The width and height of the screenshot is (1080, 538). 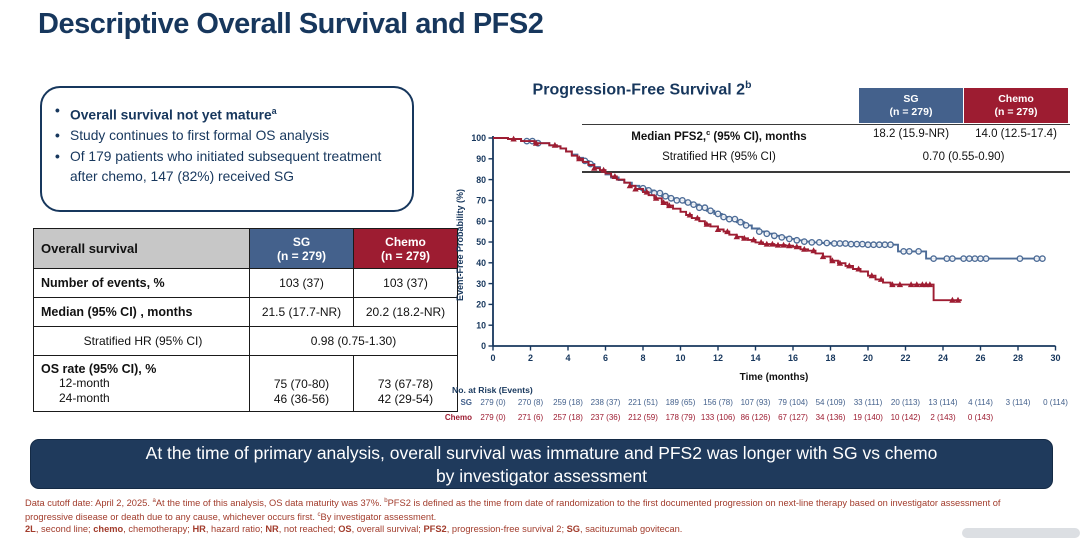 I want to click on risk-value: 54 (109), so click(x=830, y=402).